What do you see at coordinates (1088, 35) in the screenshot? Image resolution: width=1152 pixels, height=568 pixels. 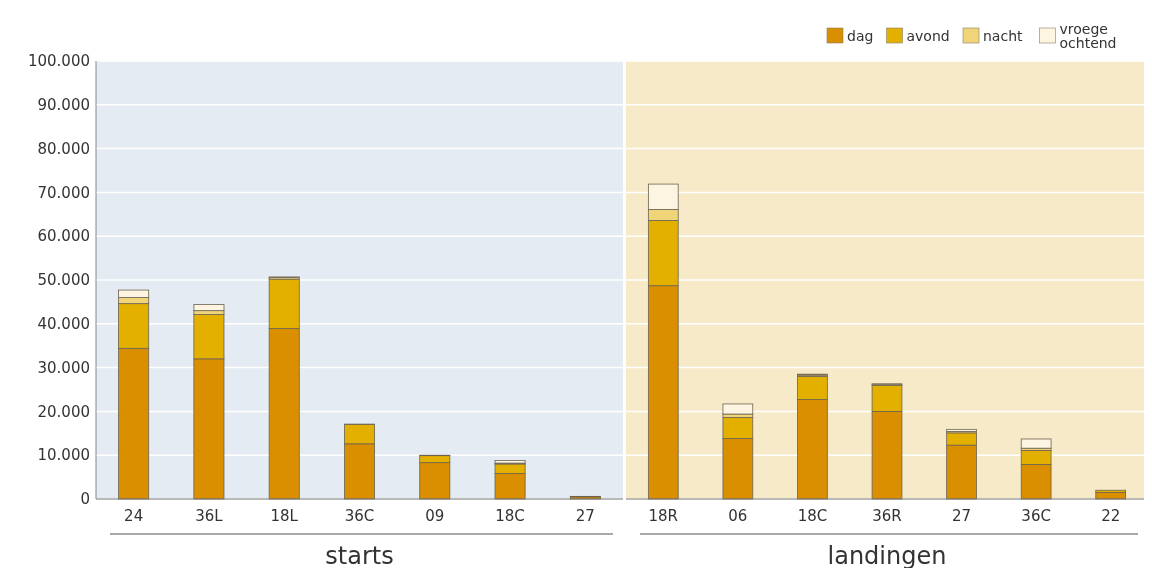 I see `legend-label: vroege ochtend` at bounding box center [1088, 35].